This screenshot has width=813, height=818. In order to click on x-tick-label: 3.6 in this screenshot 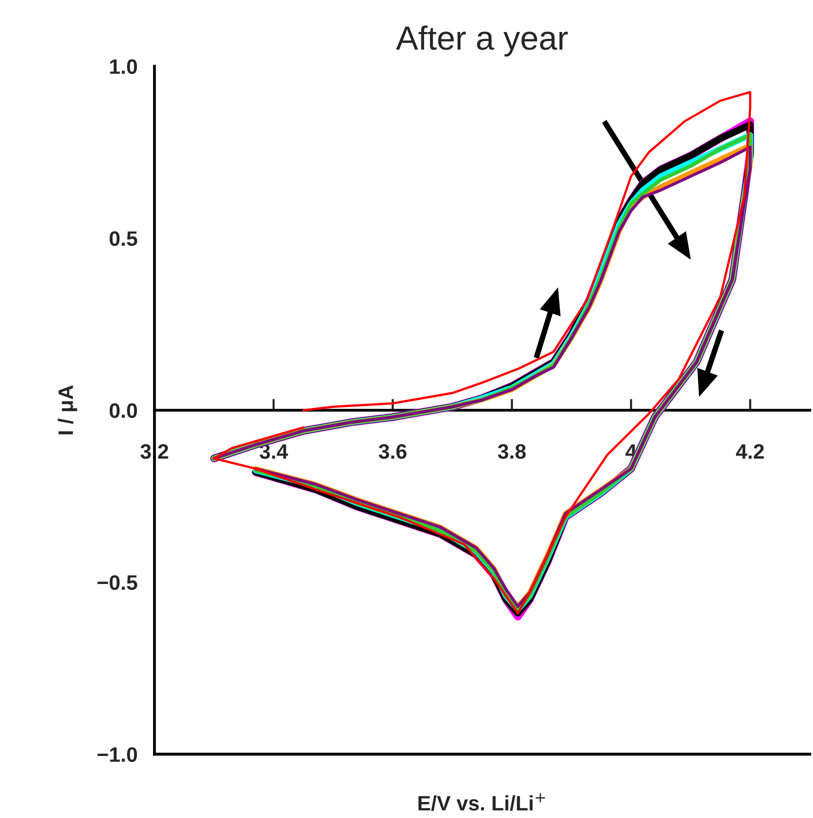, I will do `click(392, 451)`.